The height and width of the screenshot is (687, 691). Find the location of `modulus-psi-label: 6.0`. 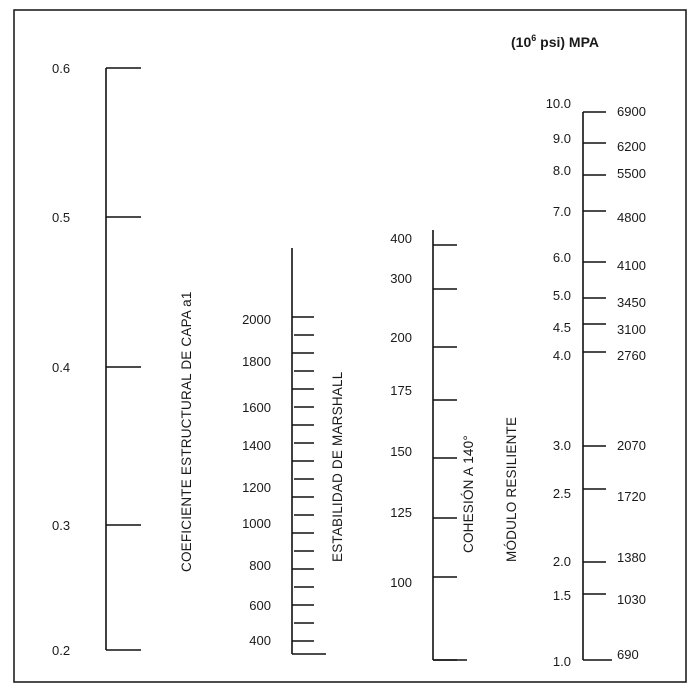

modulus-psi-label: 6.0 is located at coordinates (562, 257).